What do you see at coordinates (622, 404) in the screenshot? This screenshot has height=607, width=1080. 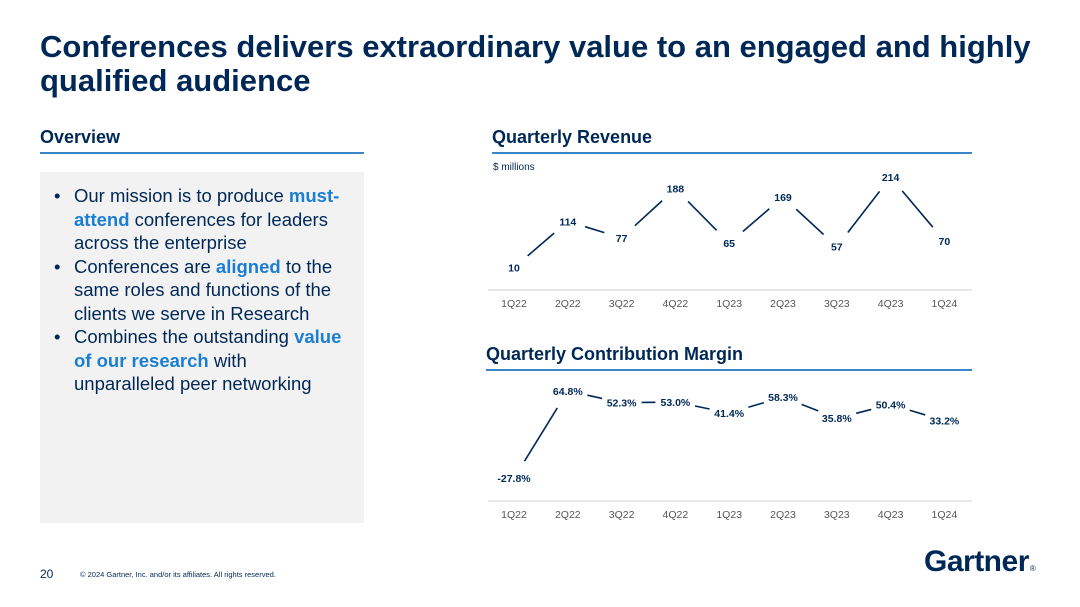 I see `data-label: 52.3%` at bounding box center [622, 404].